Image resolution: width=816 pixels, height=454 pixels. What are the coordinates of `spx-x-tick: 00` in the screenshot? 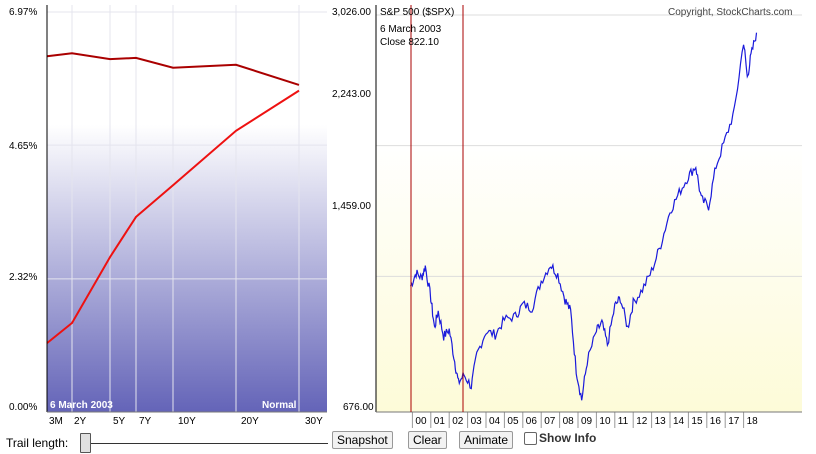 It's located at (421, 421).